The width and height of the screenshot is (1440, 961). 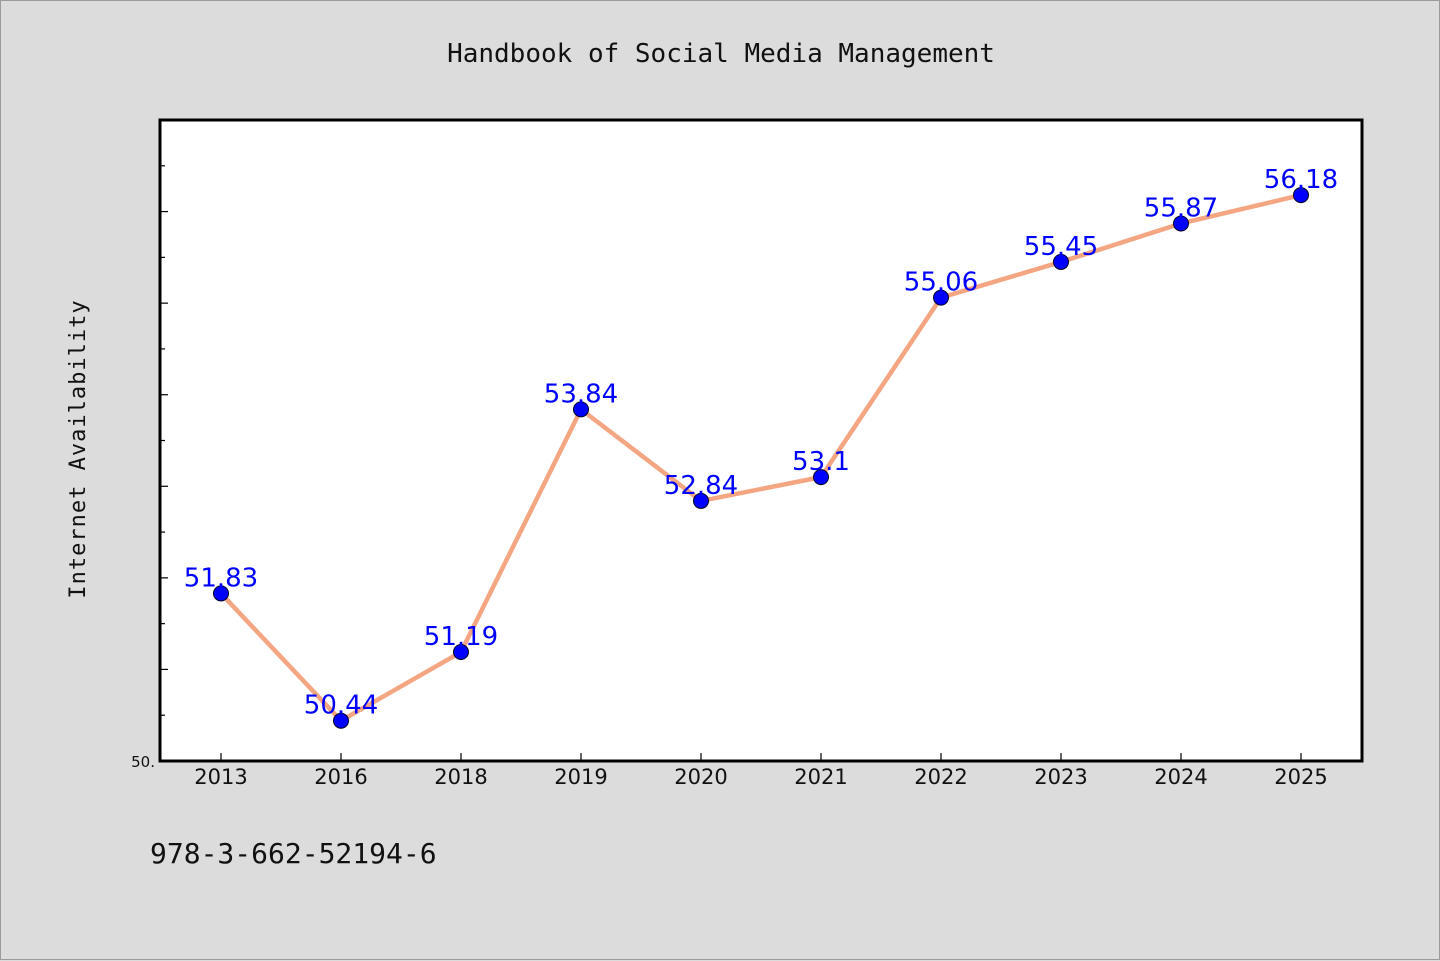 I want to click on x-tick-label: 2023, so click(x=1060, y=777).